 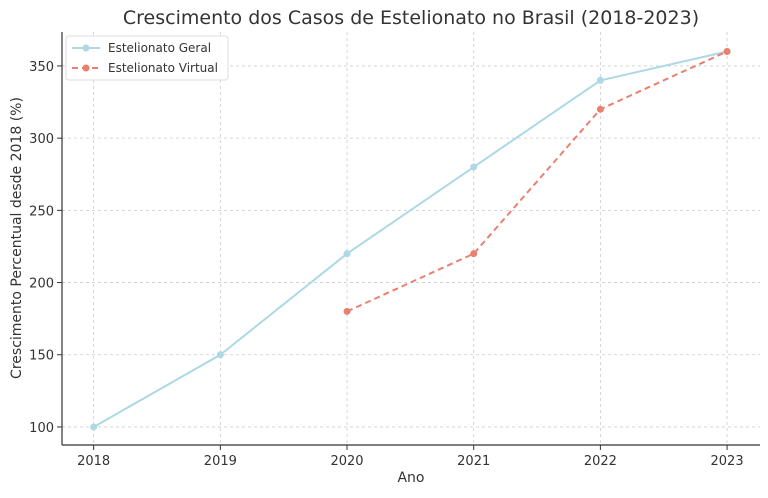 What do you see at coordinates (727, 461) in the screenshot?
I see `x-tick-label: 2023` at bounding box center [727, 461].